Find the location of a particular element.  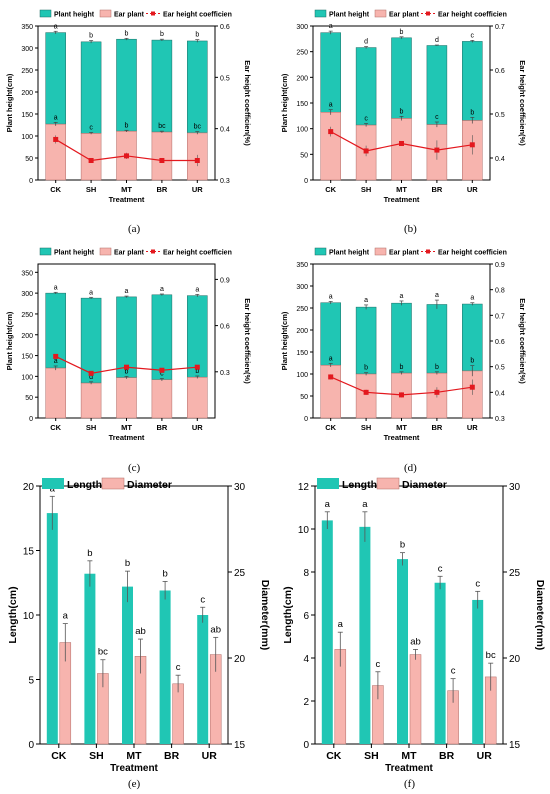

letter-plant-height: b is located at coordinates (127, 33).